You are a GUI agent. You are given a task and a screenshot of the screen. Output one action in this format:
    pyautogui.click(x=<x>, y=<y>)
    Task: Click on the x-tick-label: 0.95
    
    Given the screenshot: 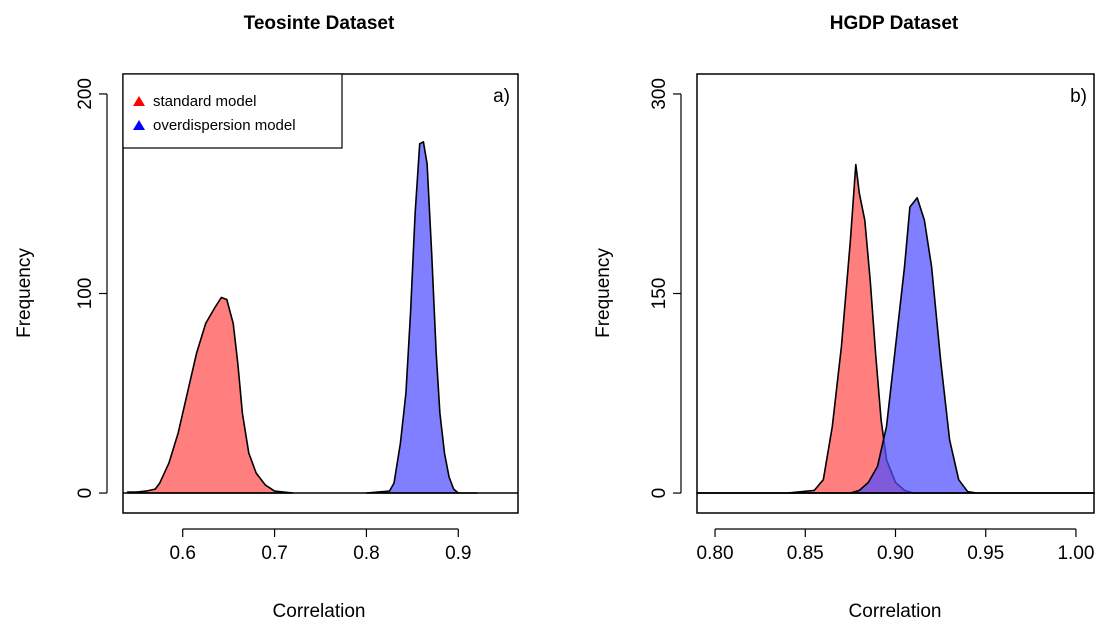 What is the action you would take?
    pyautogui.click(x=985, y=553)
    